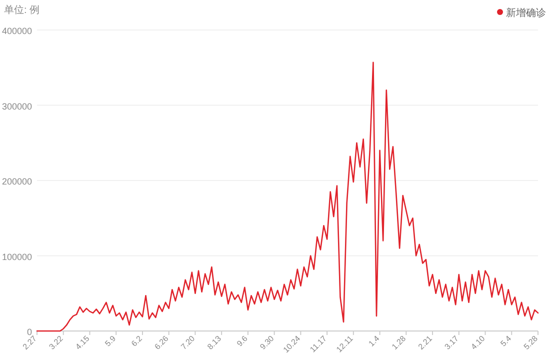 This screenshot has width=550, height=363. Describe the element at coordinates (425, 343) in the screenshot. I see `x-tick-label: 2.21` at that location.